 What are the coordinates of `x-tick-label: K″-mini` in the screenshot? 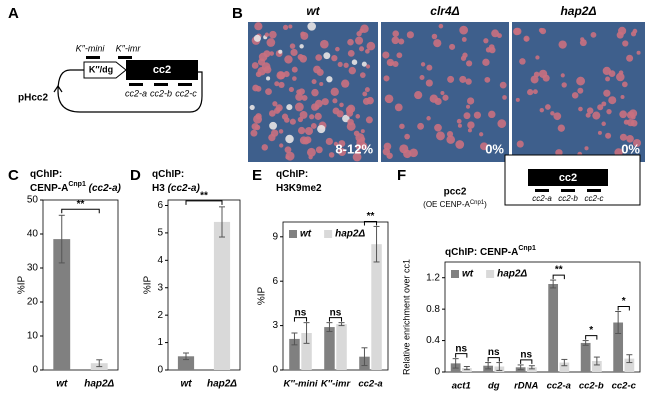 It's located at (300, 384).